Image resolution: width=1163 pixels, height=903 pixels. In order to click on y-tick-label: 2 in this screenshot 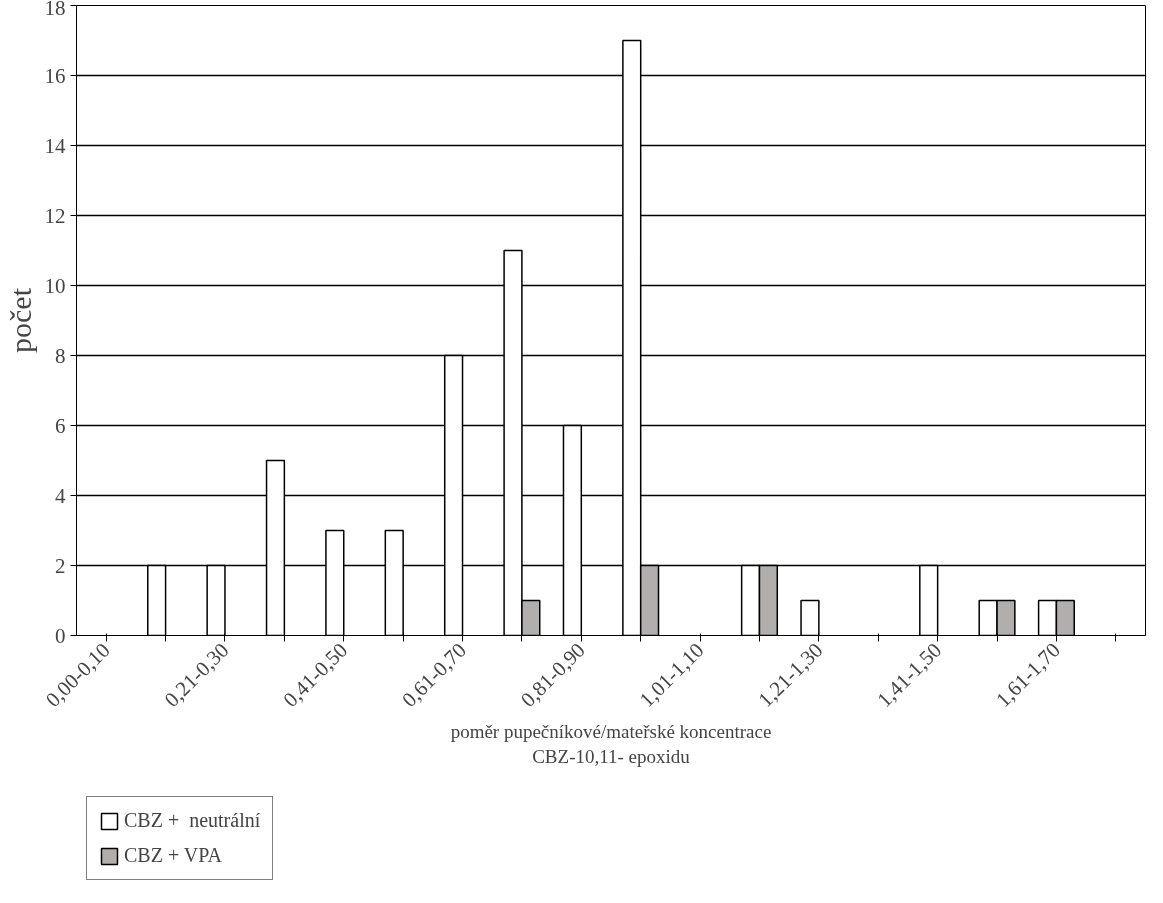, I will do `click(60, 565)`.